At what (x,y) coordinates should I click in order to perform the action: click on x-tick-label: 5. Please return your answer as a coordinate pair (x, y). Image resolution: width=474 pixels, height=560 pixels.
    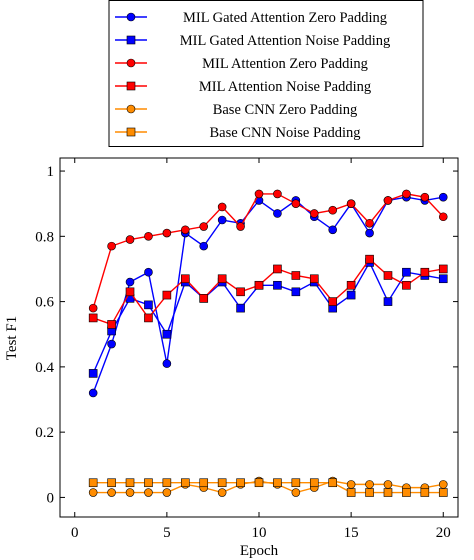
    Looking at the image, I should click on (167, 533).